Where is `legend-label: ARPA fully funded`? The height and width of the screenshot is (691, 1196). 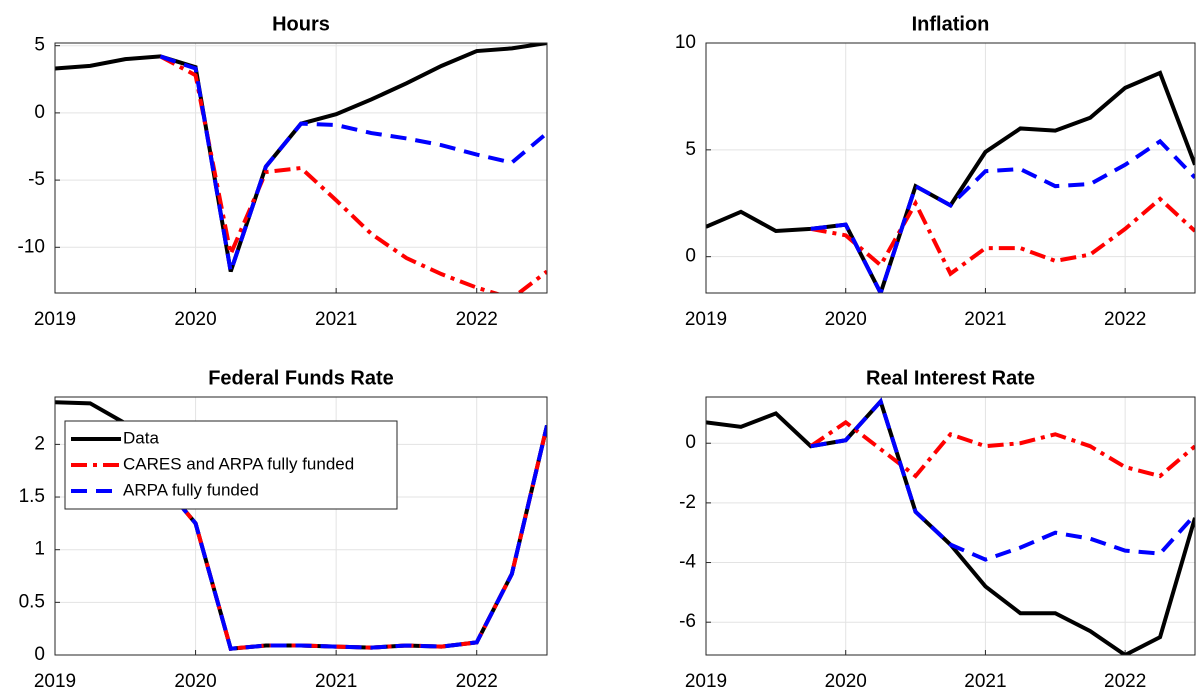
legend-label: ARPA fully funded is located at coordinates (191, 489).